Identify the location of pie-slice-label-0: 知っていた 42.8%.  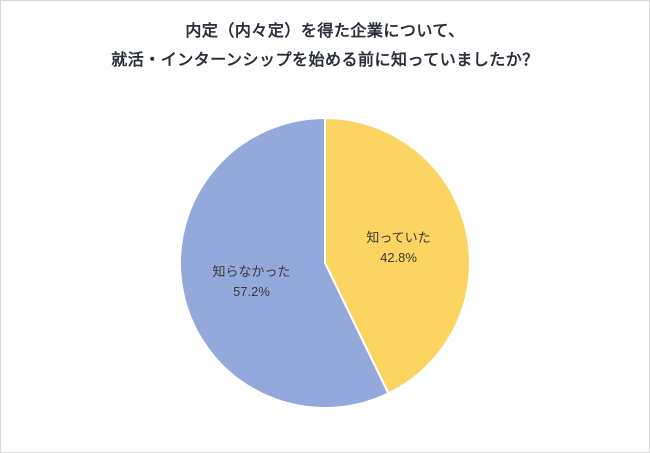
(398, 247).